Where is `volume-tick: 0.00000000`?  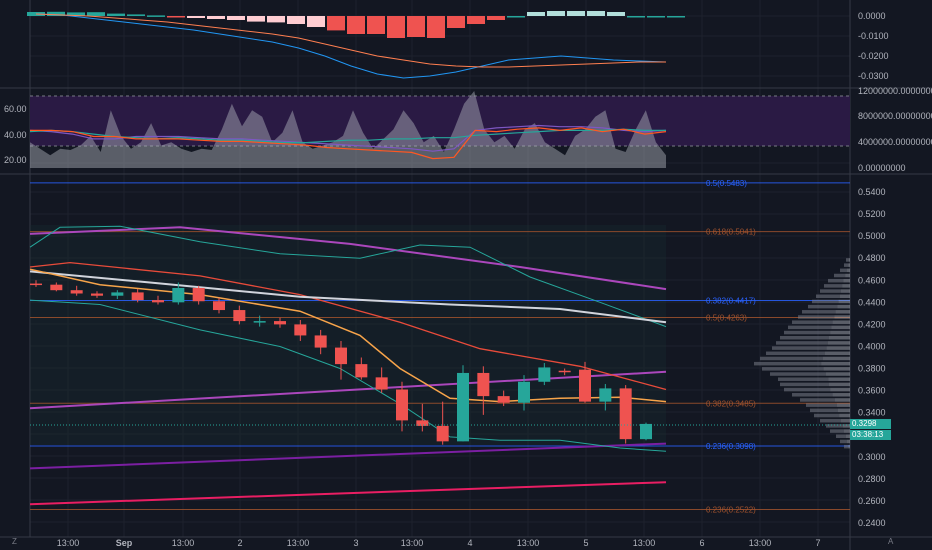
volume-tick: 0.00000000 is located at coordinates (882, 168).